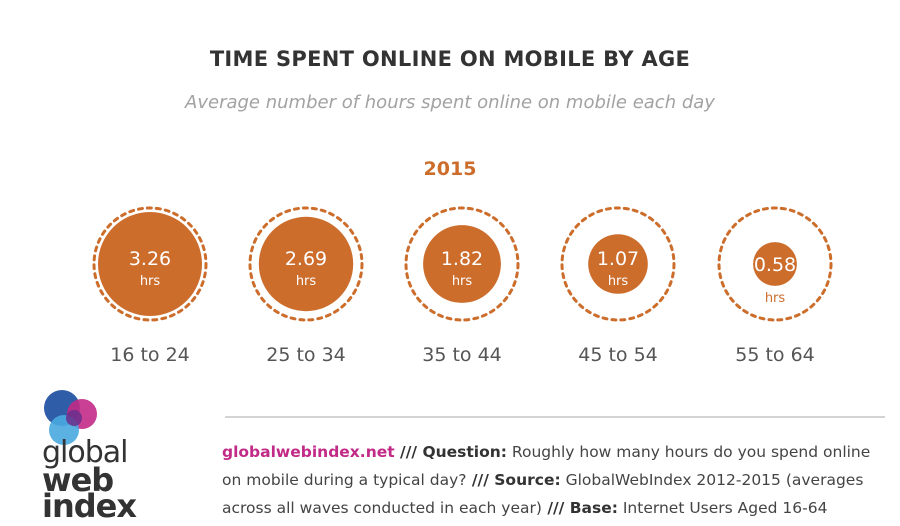  Describe the element at coordinates (593, 508) in the screenshot. I see `footer-base-label: Base:` at that location.